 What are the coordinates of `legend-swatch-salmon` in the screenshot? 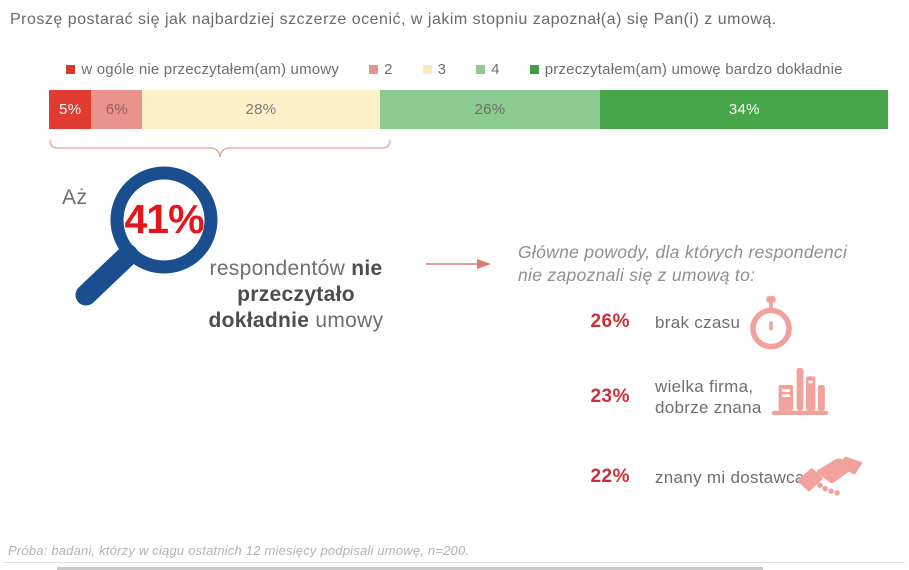 It's located at (374, 69).